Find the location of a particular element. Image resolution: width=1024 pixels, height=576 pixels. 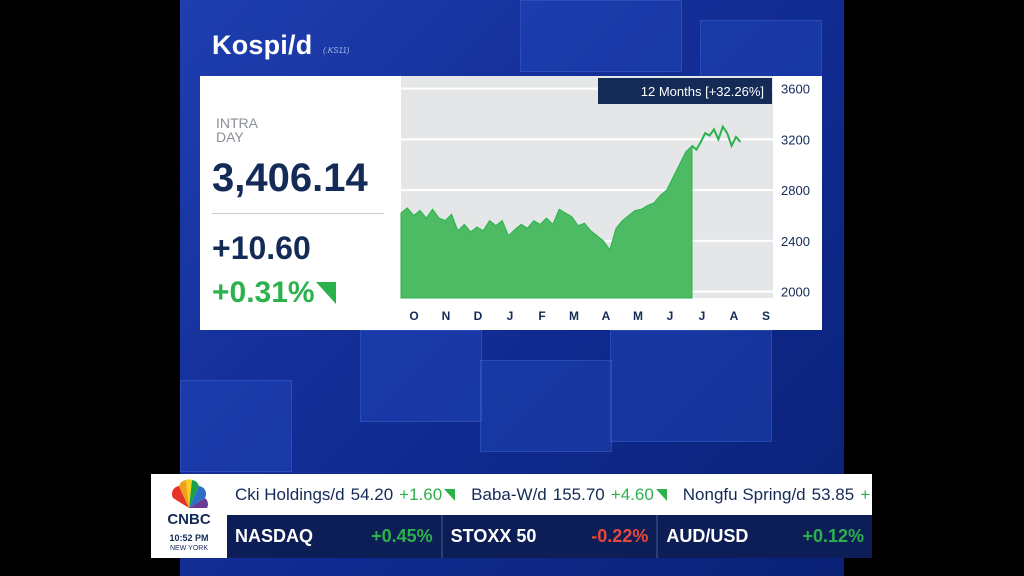

cnbc-logo-text: CNBC is located at coordinates (189, 519).